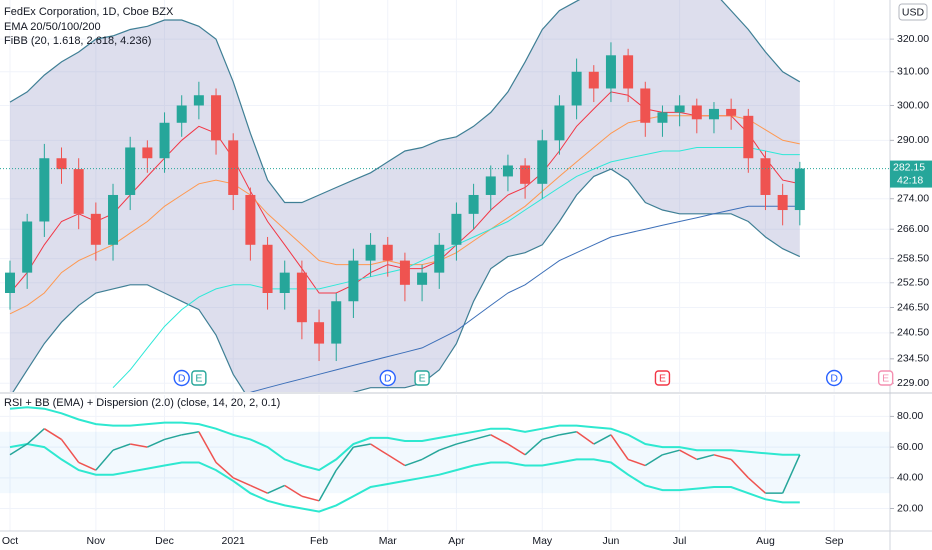 This screenshot has width=932, height=550. What do you see at coordinates (404, 439) in the screenshot?
I see `rsi-band-upper` at bounding box center [404, 439].